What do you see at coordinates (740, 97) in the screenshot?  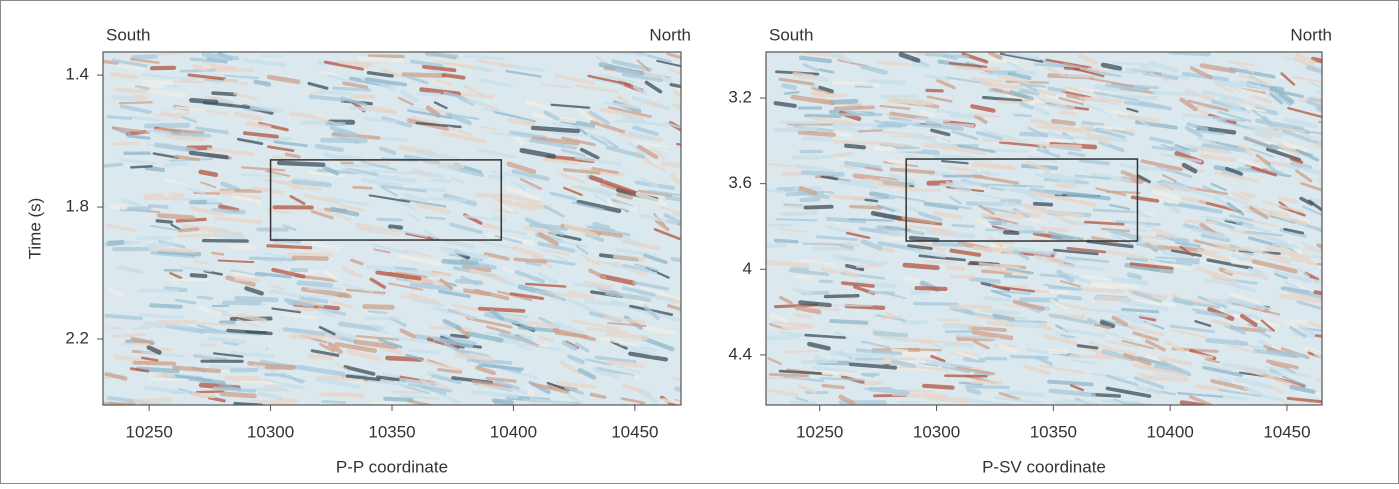 I see `y-tick-label: 3.2` at bounding box center [740, 97].